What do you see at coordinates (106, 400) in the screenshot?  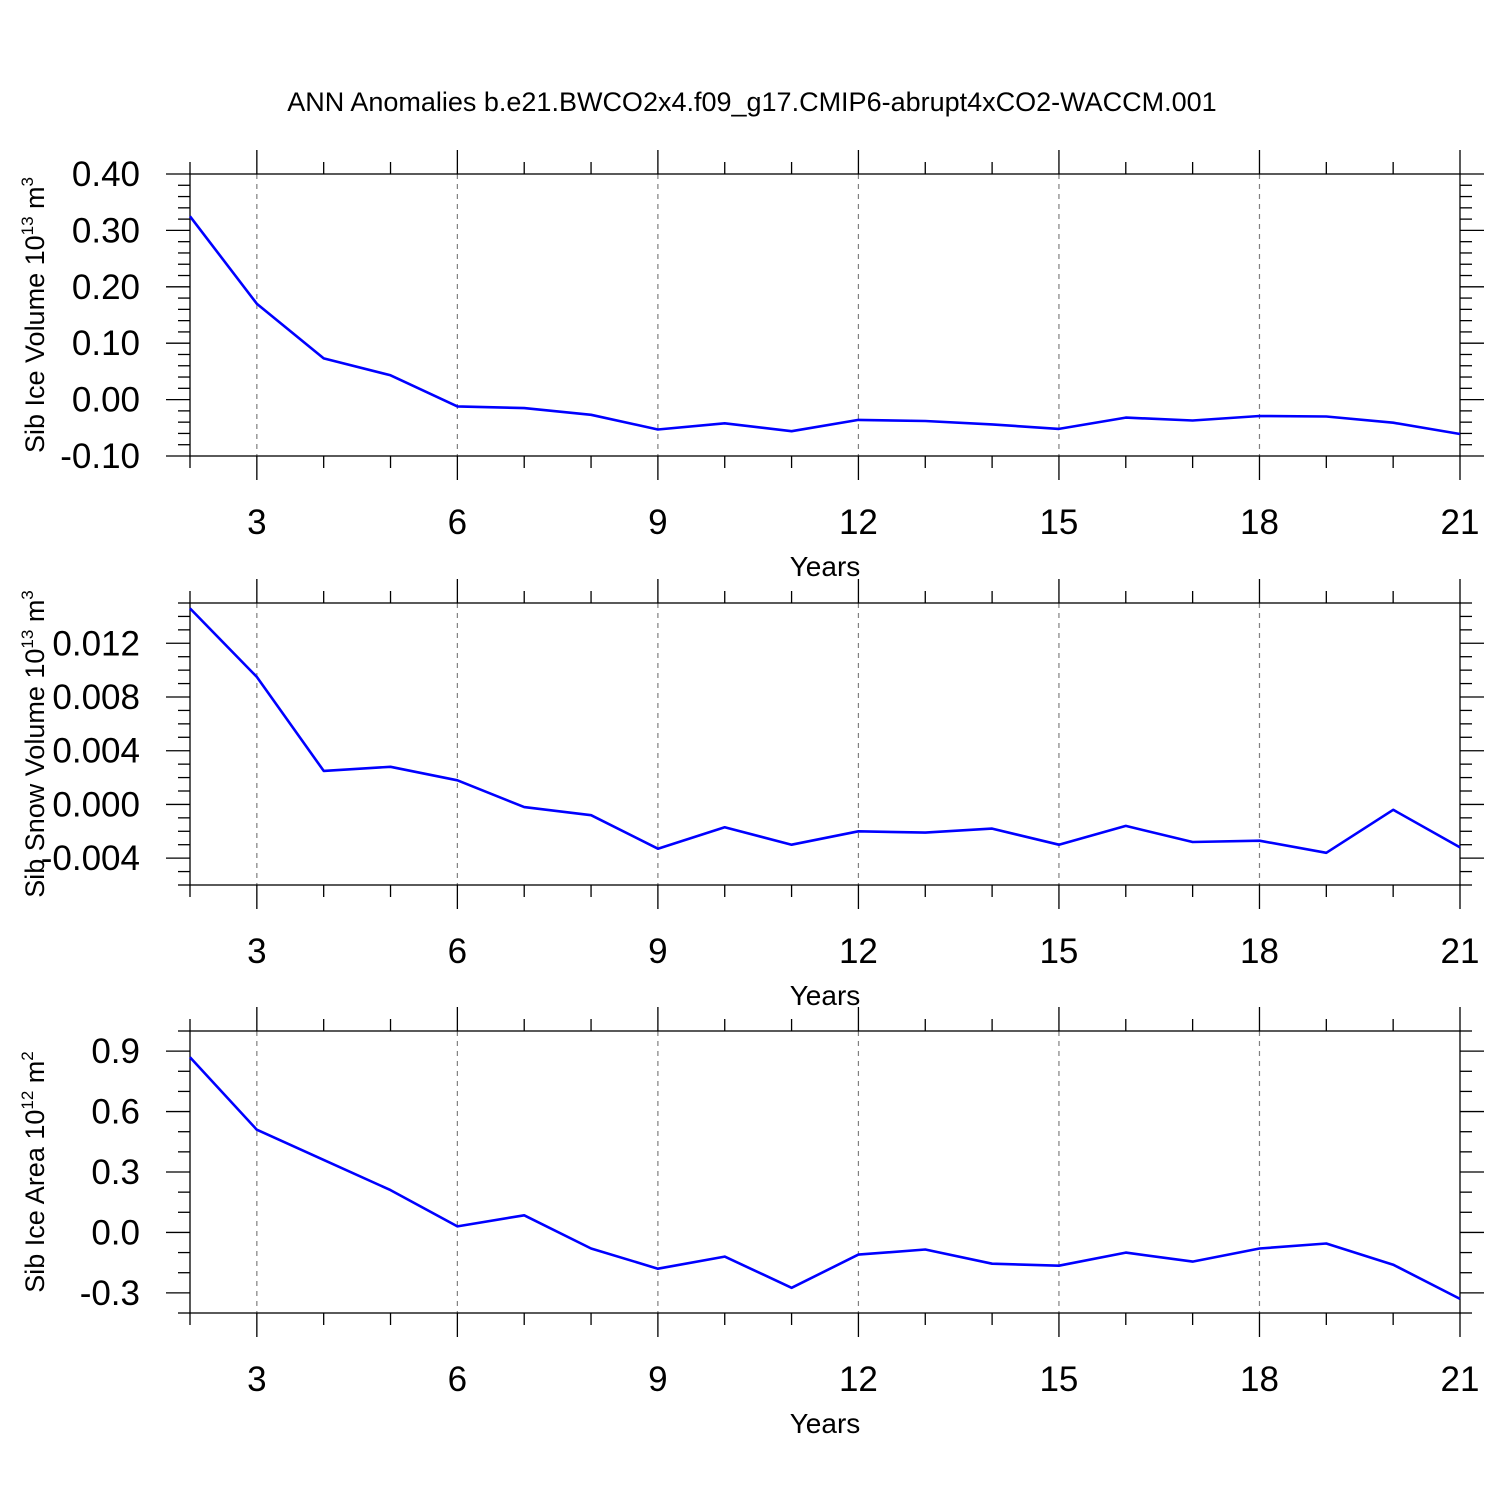 I see `y-tick-label: 0.00` at bounding box center [106, 400].